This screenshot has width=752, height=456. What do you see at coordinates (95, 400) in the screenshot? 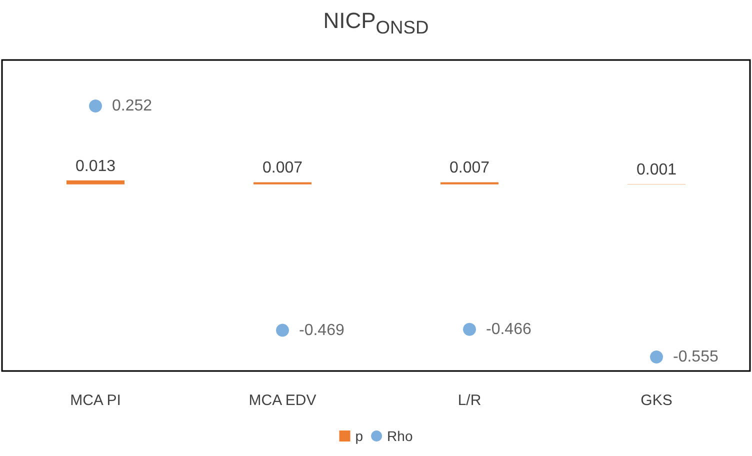
I see `x-tick-label: MCA PI` at bounding box center [95, 400].